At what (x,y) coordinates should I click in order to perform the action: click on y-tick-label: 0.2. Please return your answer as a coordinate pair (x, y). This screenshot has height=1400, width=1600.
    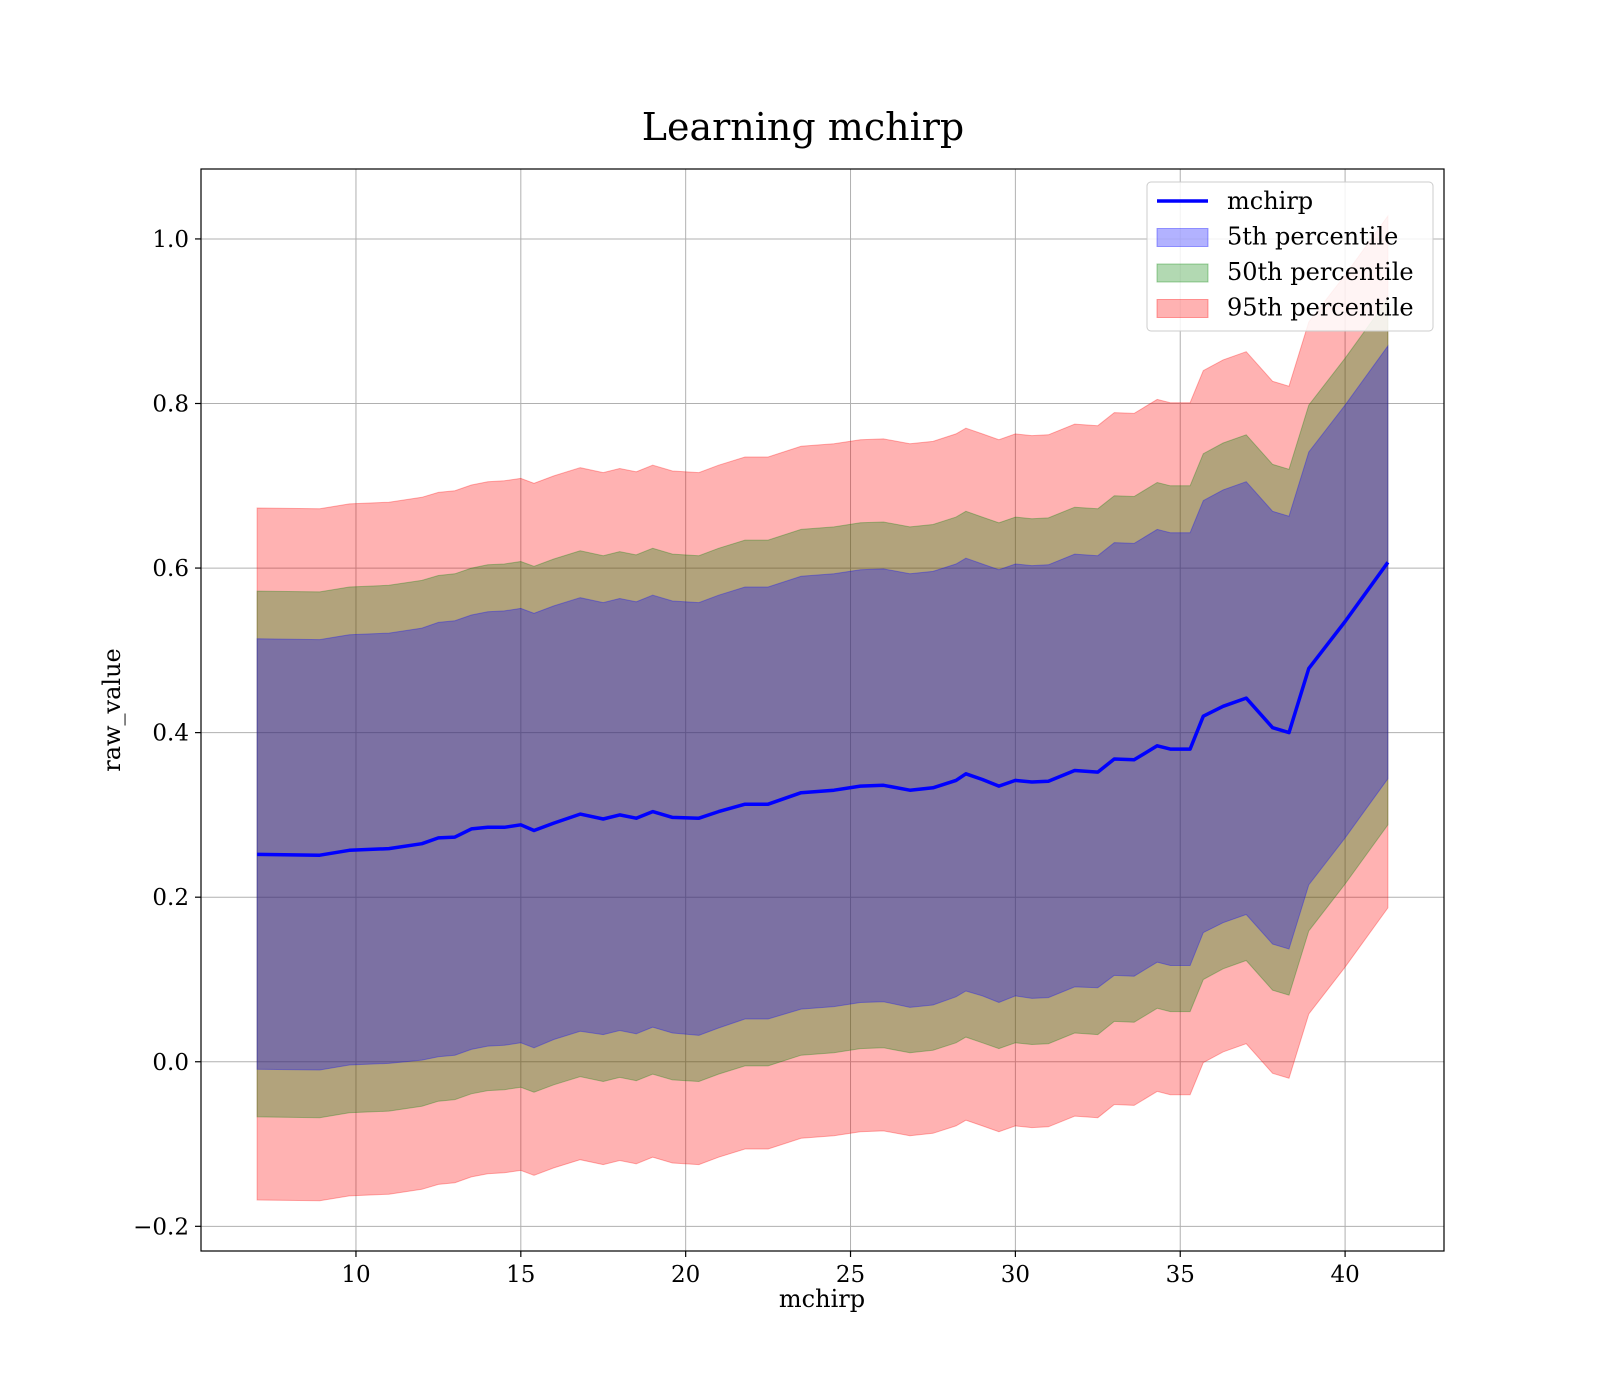
    Looking at the image, I should click on (170, 898).